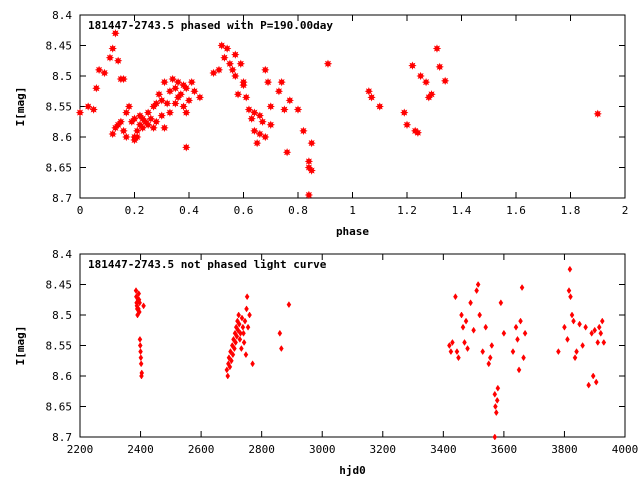 The image size is (640, 480). What do you see at coordinates (210, 25) in the screenshot?
I see `chart-title: 181447-2743.5 phased with P=190.00day` at bounding box center [210, 25].